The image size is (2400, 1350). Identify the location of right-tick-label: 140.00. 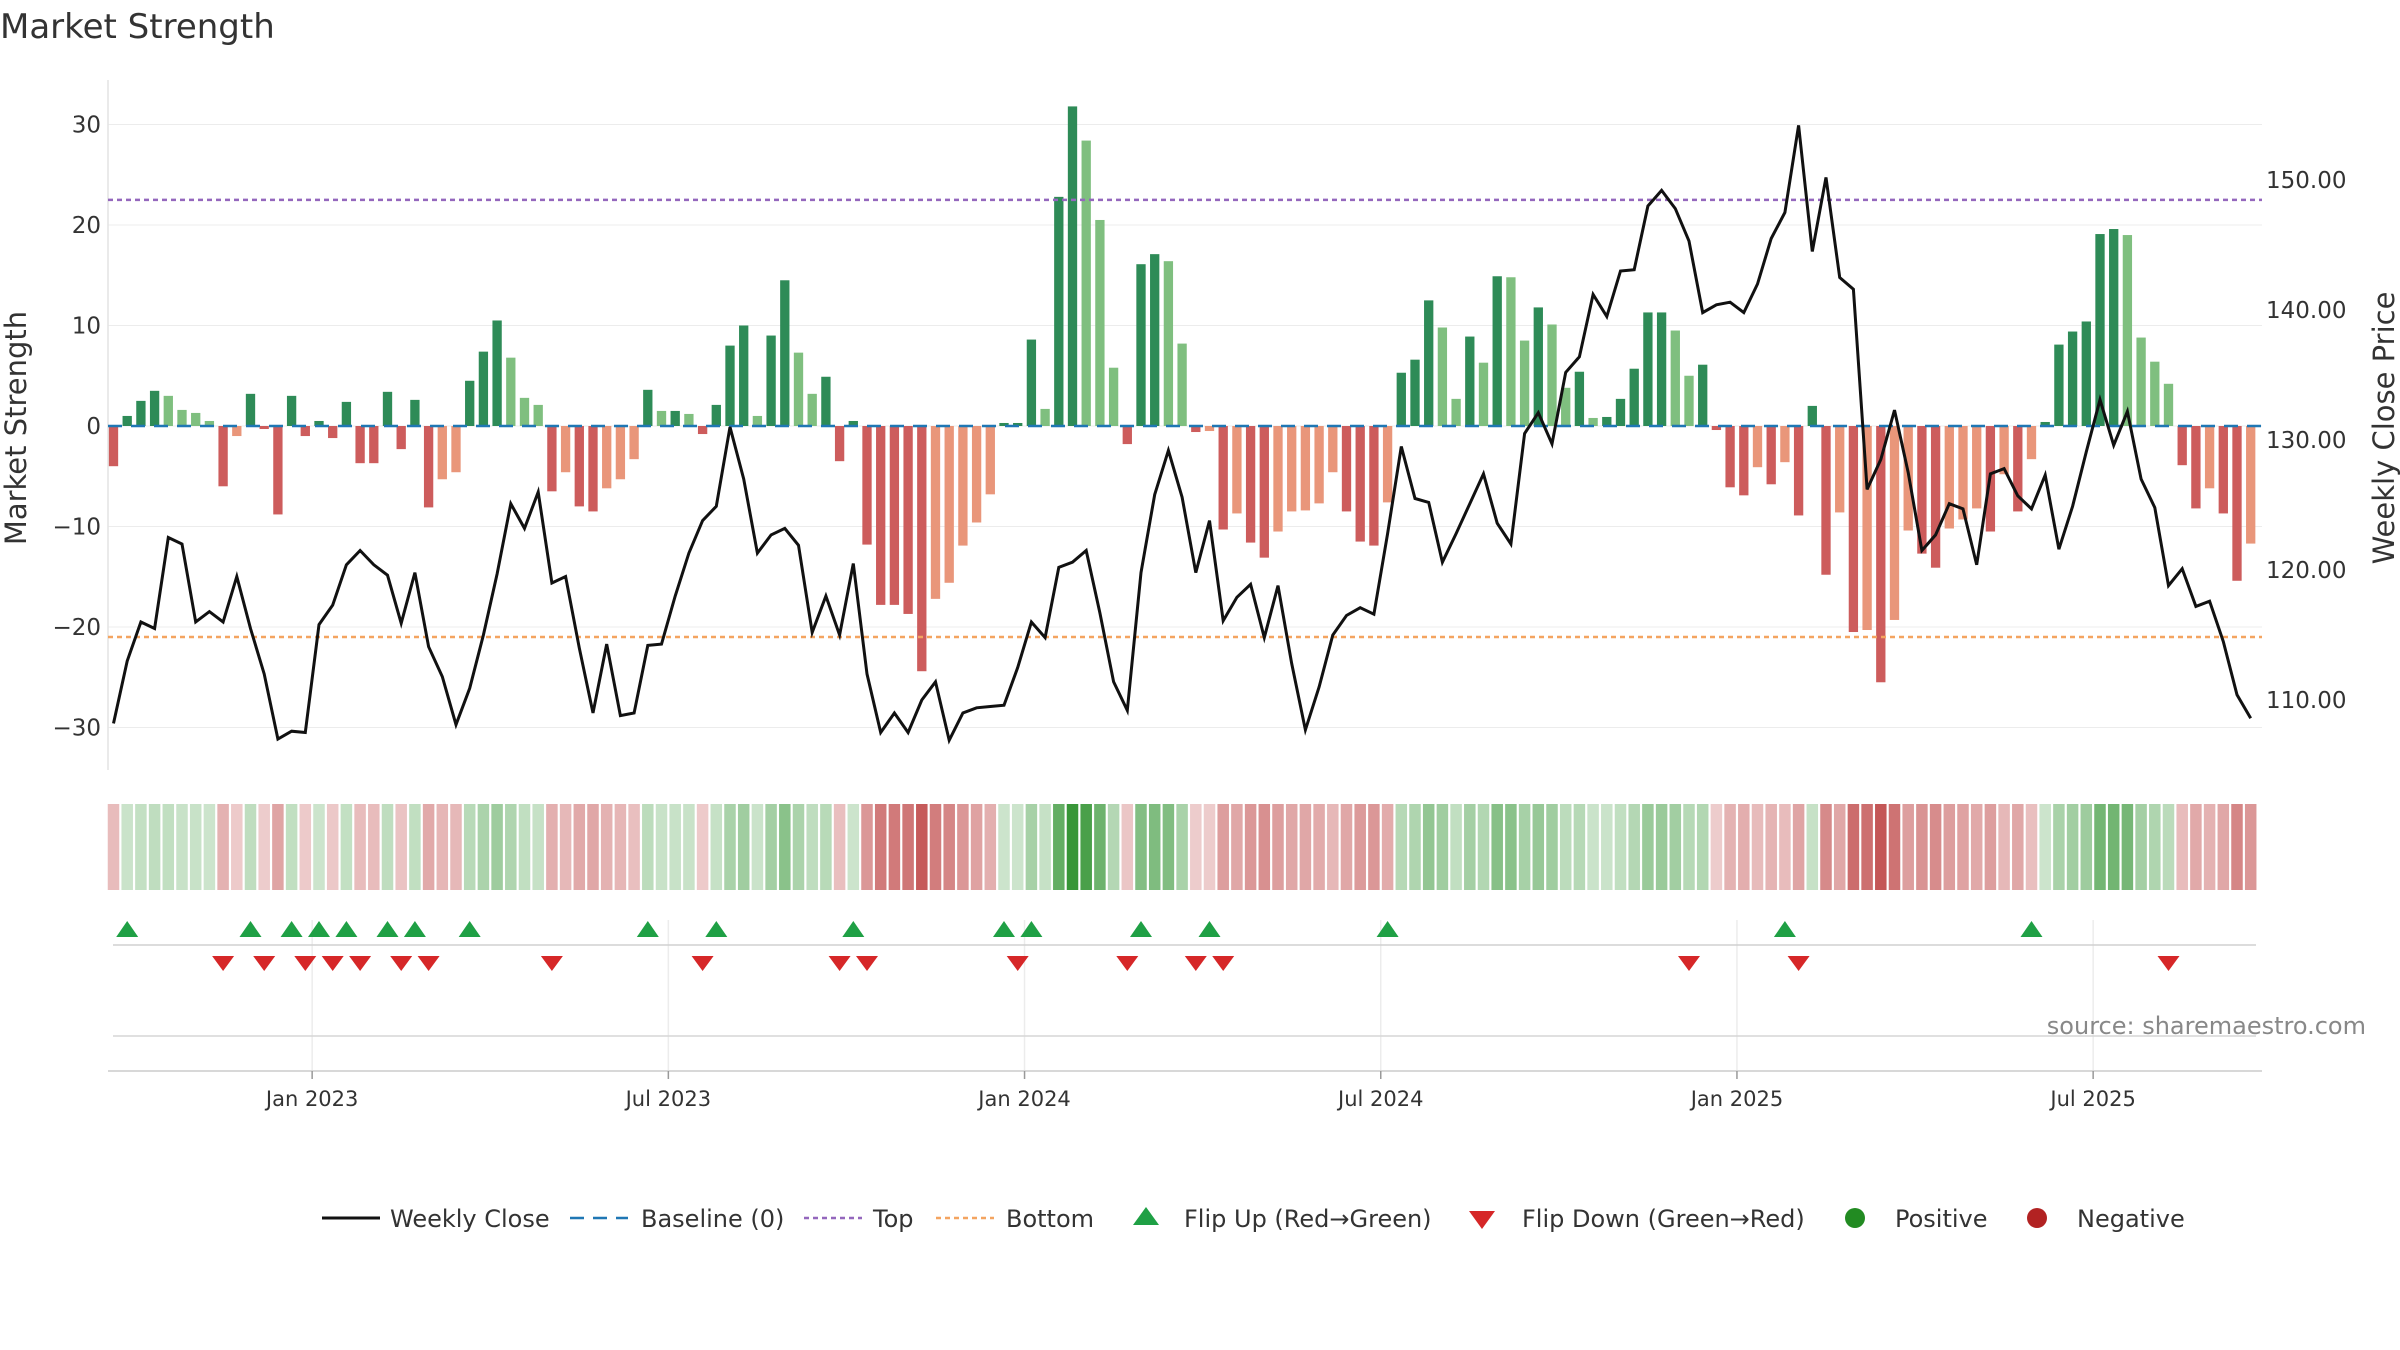
(2306, 311).